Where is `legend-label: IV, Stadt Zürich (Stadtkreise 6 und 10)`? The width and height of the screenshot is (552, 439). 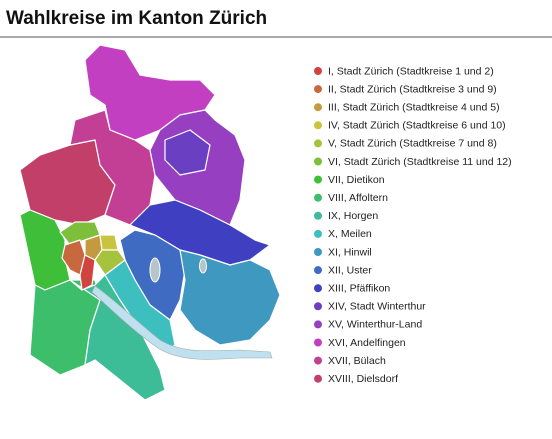
legend-label: IV, Stadt Zürich (Stadtkreise 6 und 10) is located at coordinates (417, 126).